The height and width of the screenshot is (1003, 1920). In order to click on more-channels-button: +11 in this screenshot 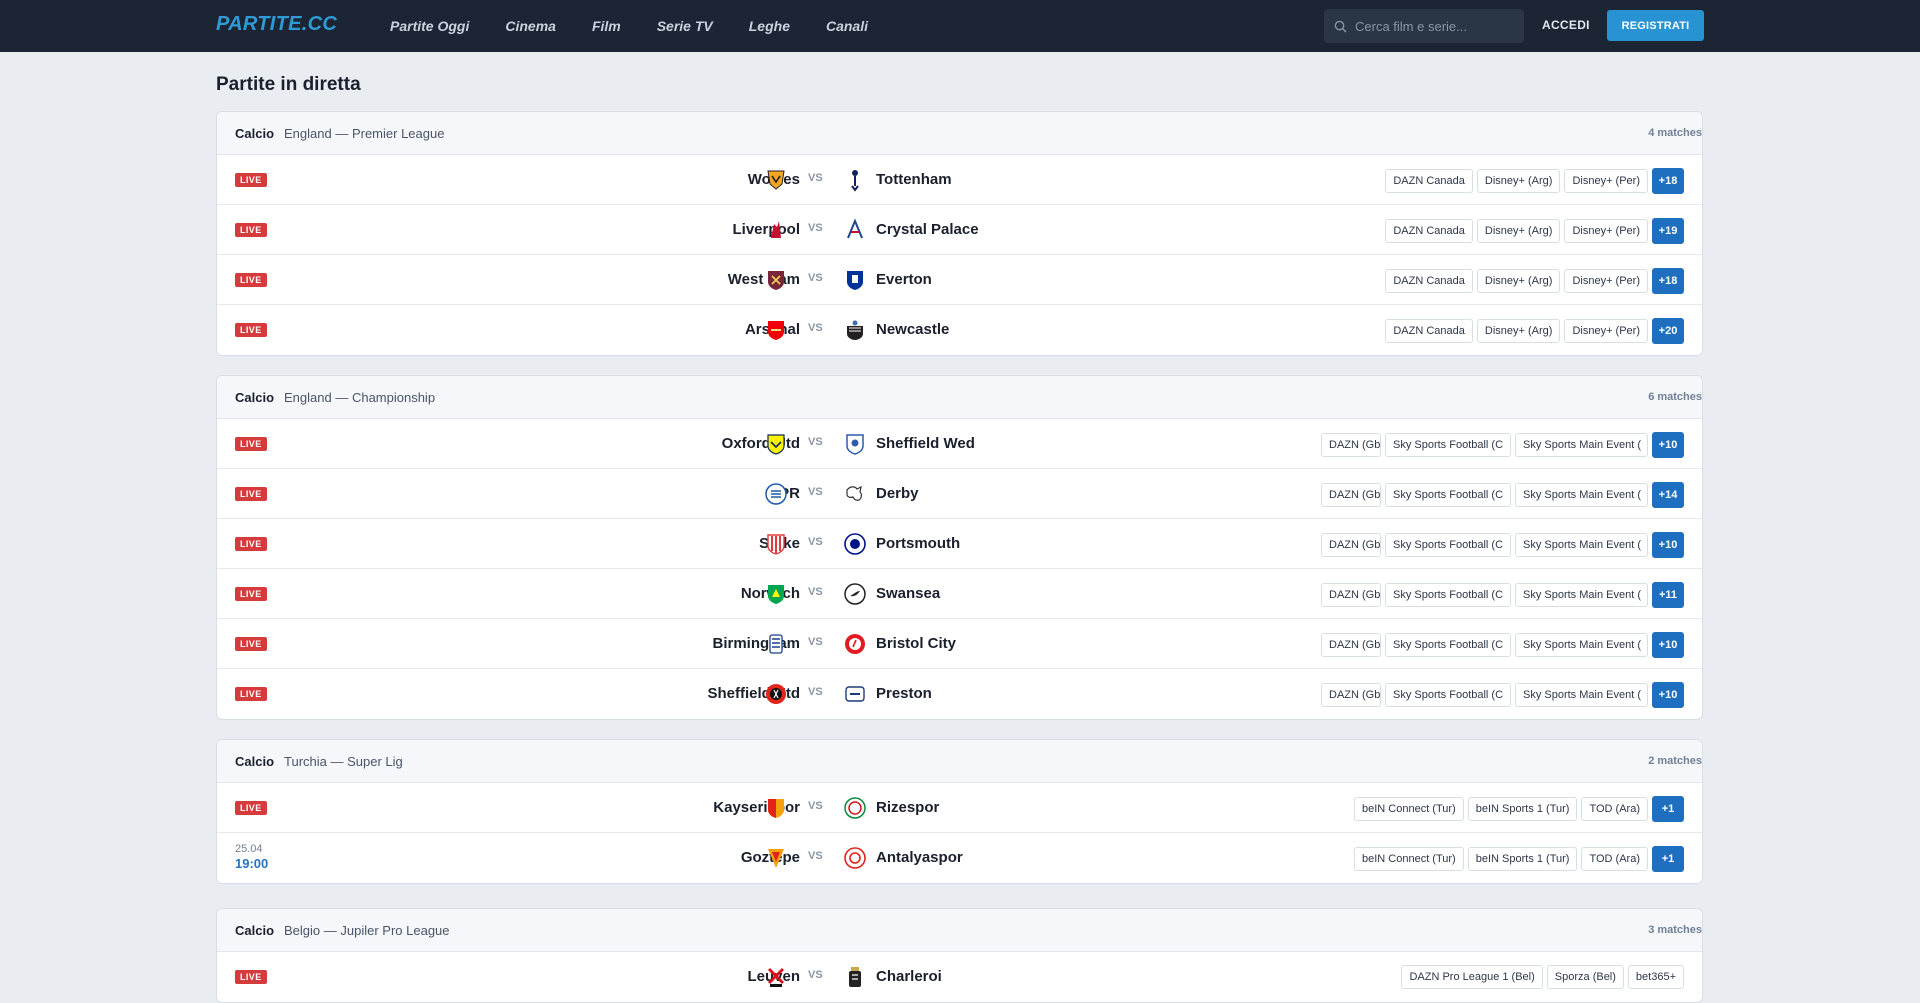, I will do `click(1668, 595)`.